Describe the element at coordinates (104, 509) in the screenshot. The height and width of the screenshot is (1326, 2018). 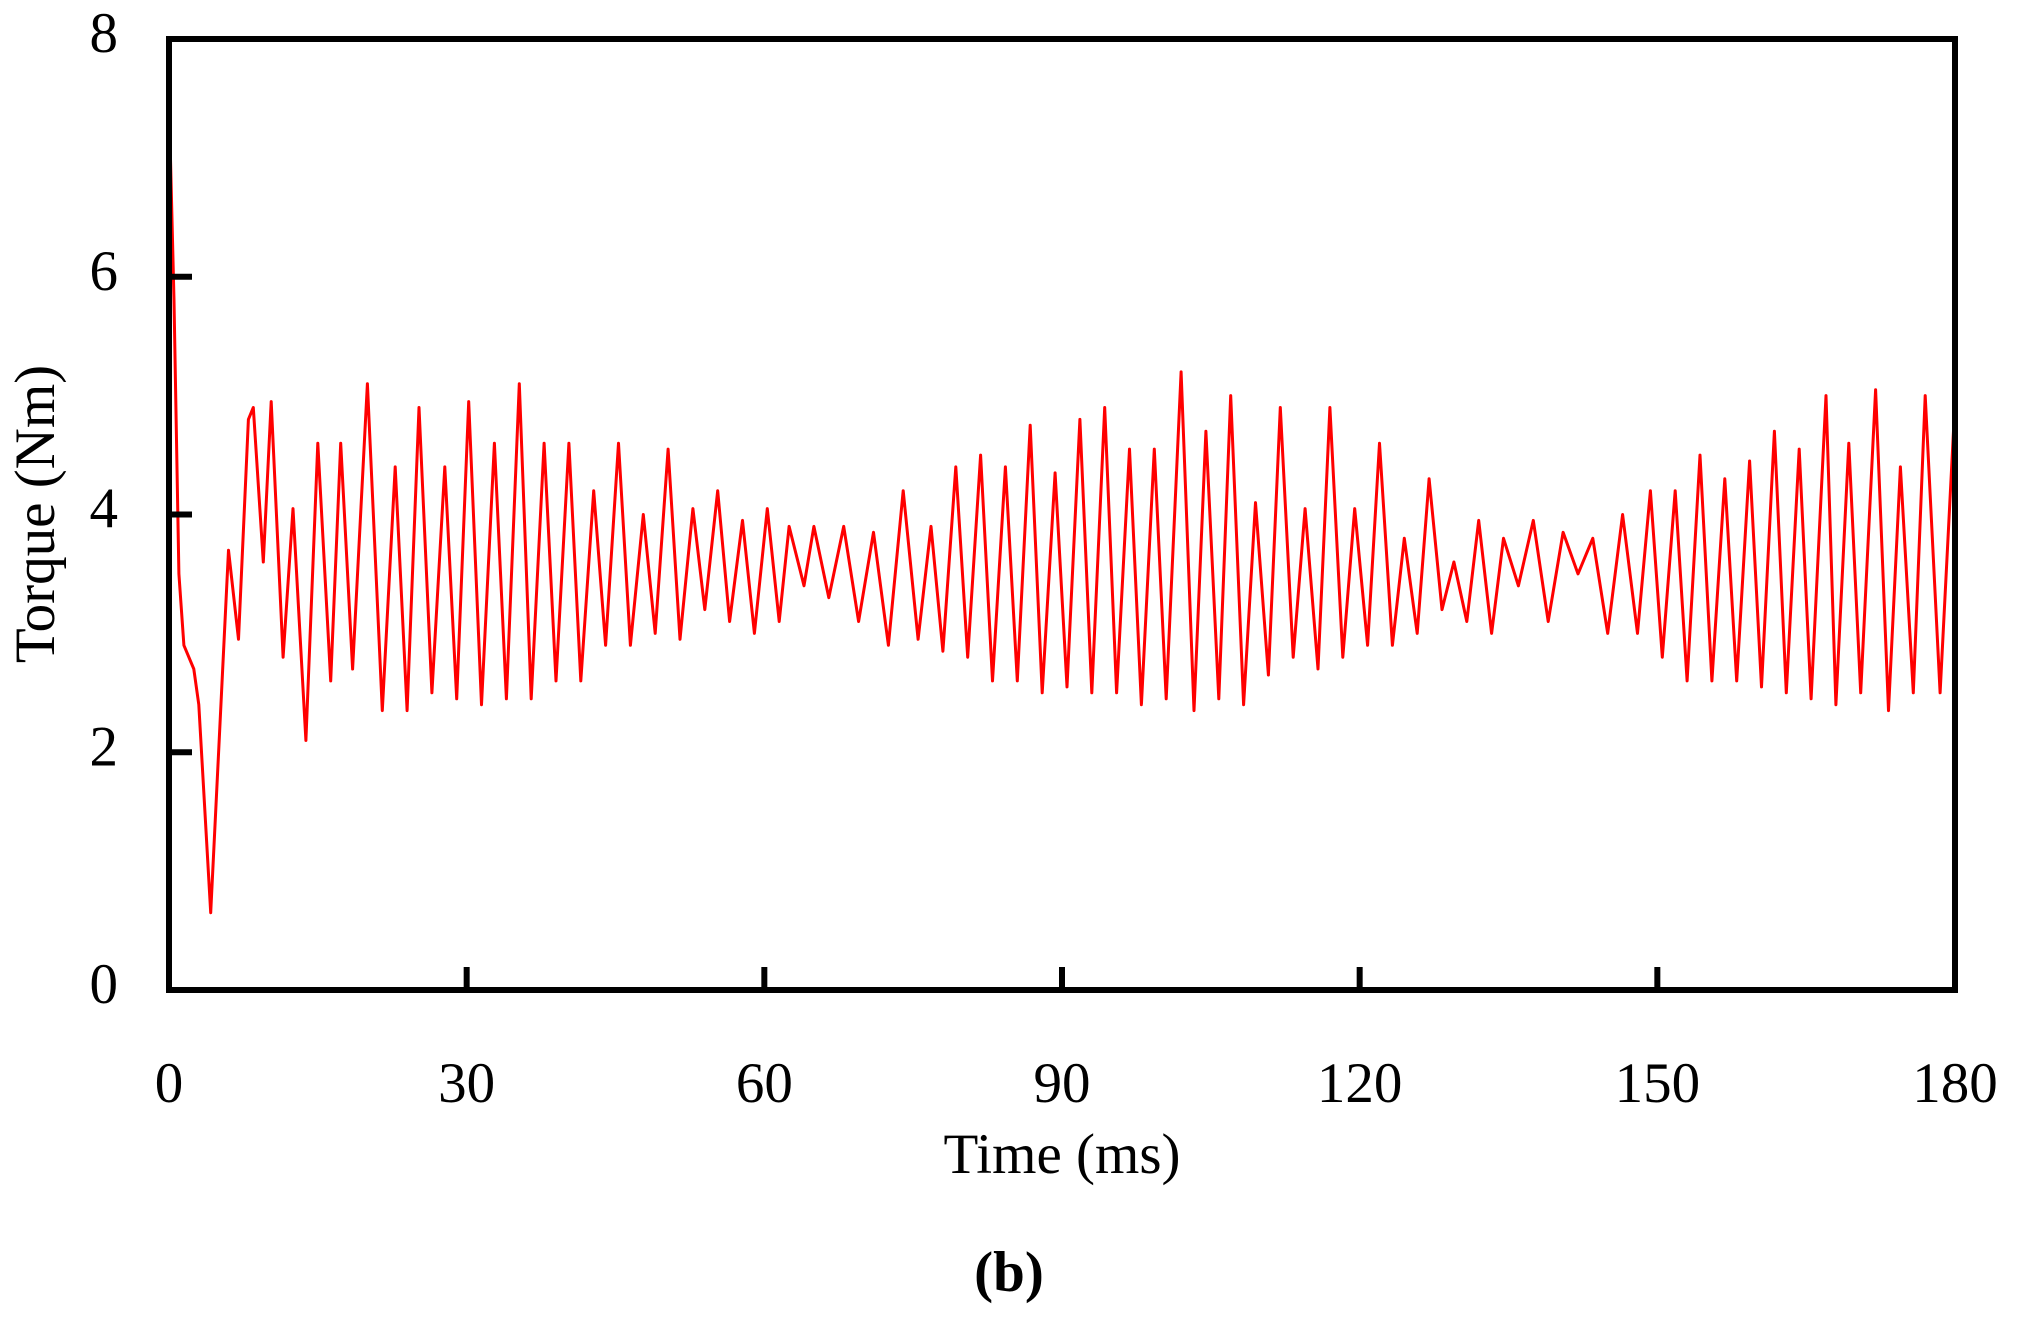
I see `y-tick-label: 4` at that location.